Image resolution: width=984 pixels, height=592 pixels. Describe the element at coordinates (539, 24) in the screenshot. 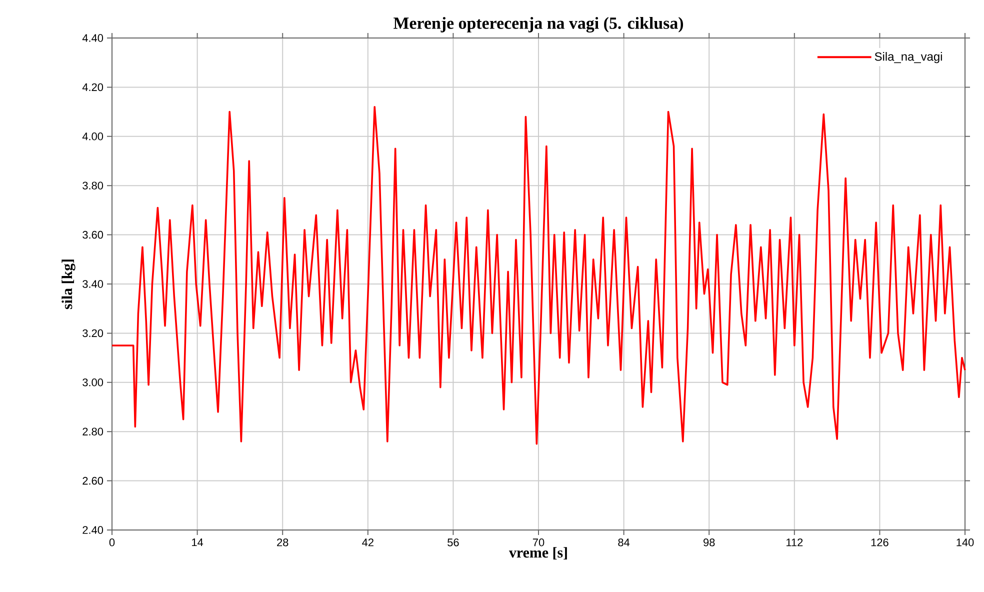

I see `chart-title: Merenje opterecenja na vagi (5. ciklusa)` at that location.